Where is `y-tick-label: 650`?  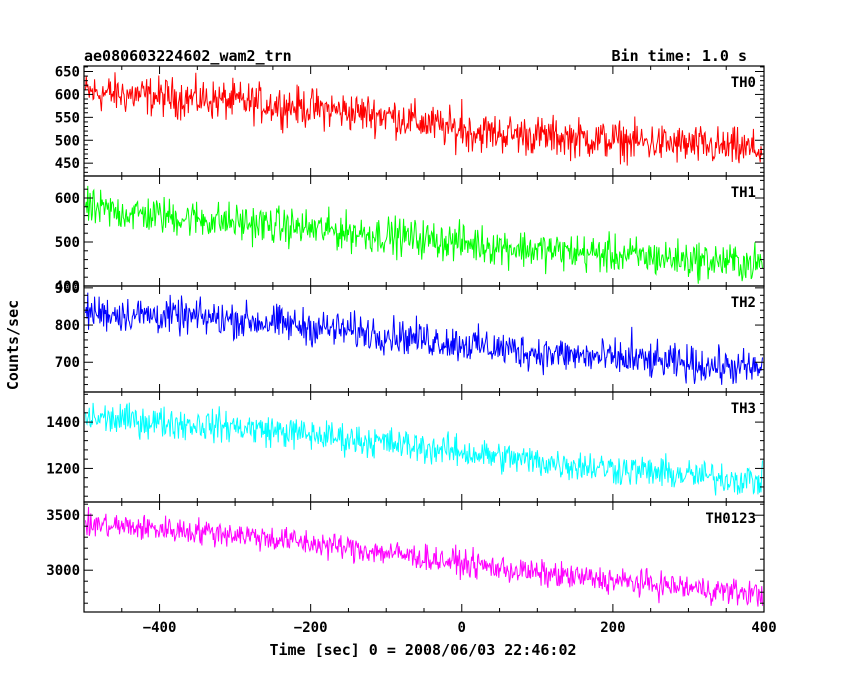
y-tick-label: 650 is located at coordinates (67, 73).